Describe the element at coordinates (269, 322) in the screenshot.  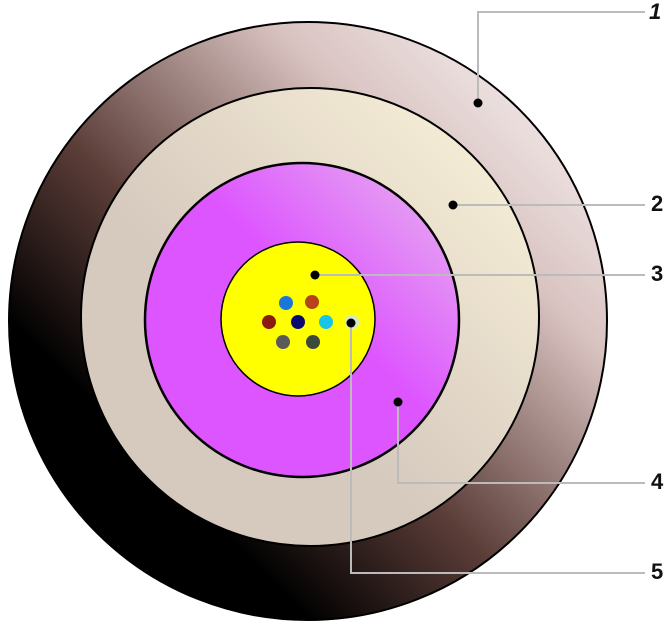
I see `fiber-dot-brown` at that location.